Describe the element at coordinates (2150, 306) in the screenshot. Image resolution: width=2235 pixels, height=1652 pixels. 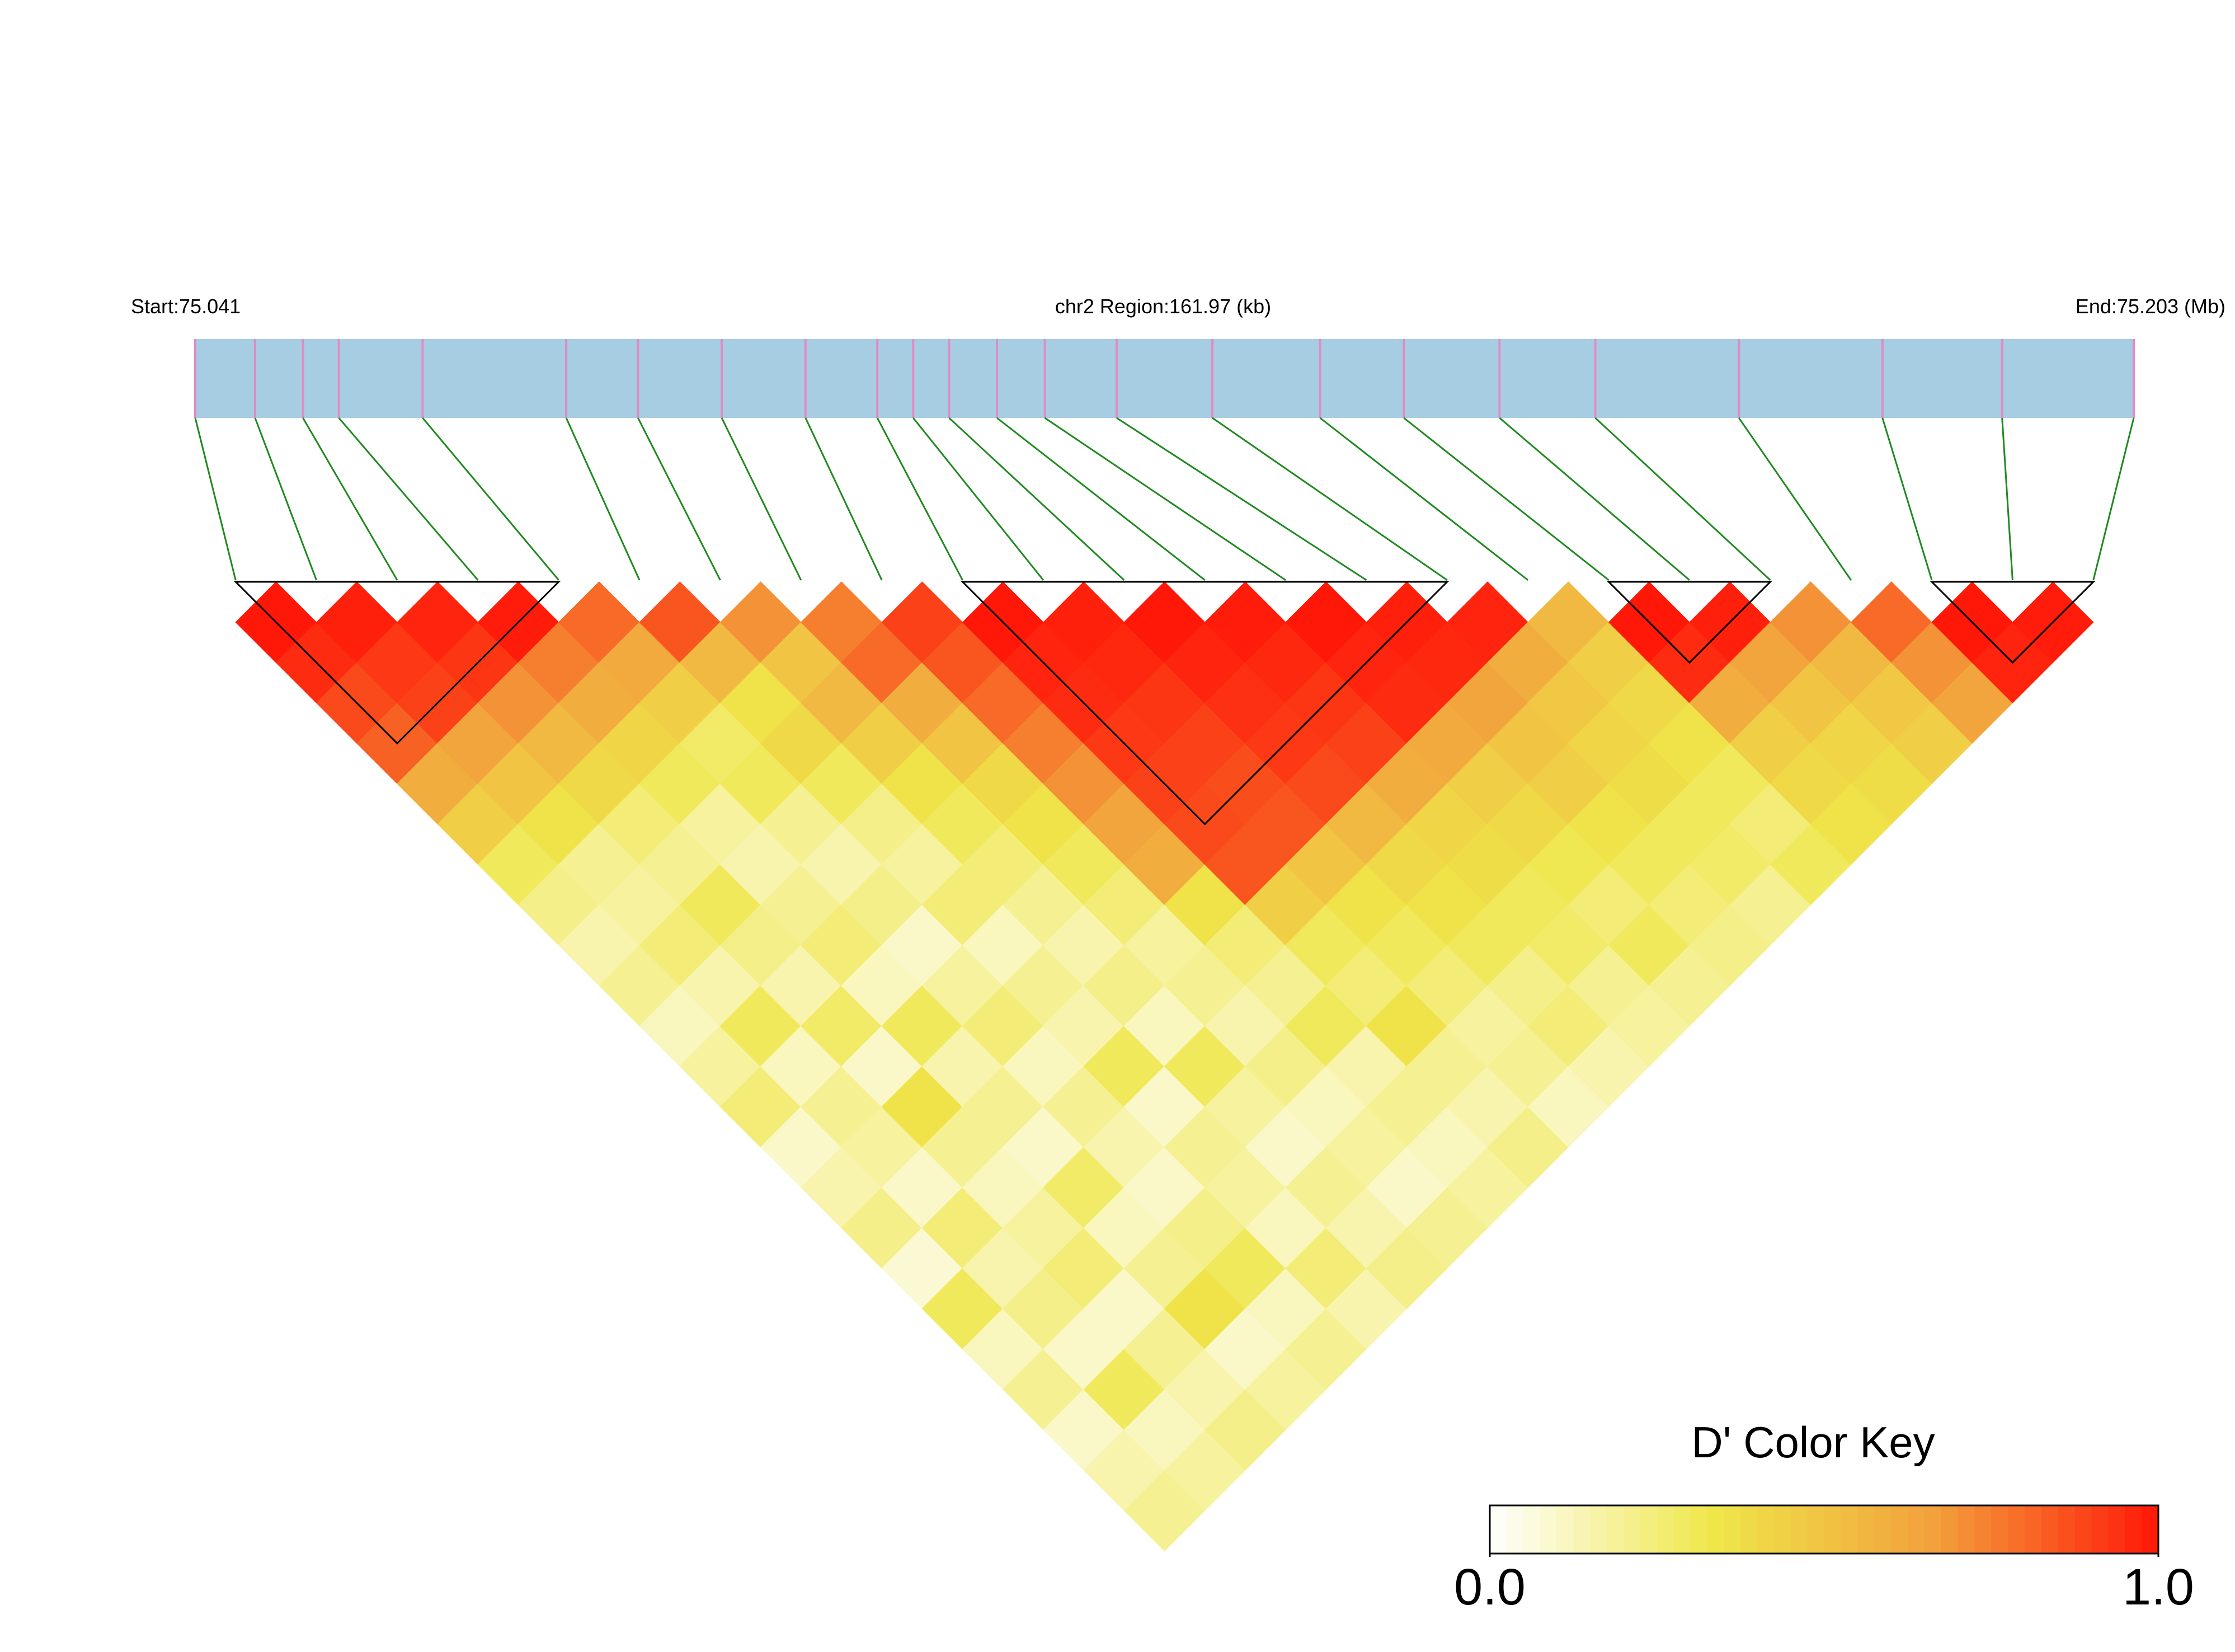
I see `end-label: End:75.203 (Mb)` at that location.